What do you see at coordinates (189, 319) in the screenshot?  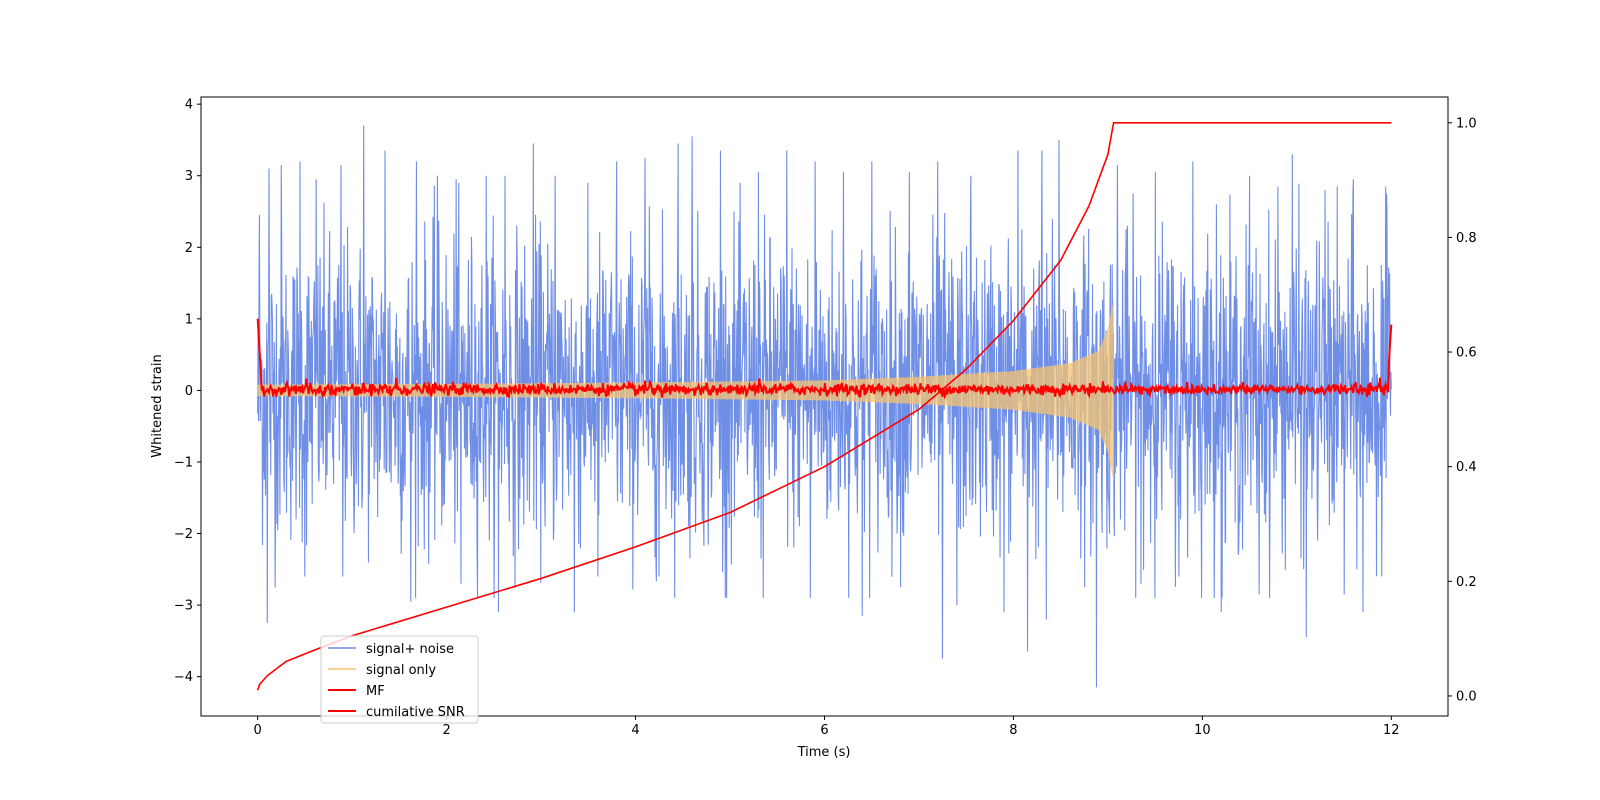 I see `y-tick-label: 1` at bounding box center [189, 319].